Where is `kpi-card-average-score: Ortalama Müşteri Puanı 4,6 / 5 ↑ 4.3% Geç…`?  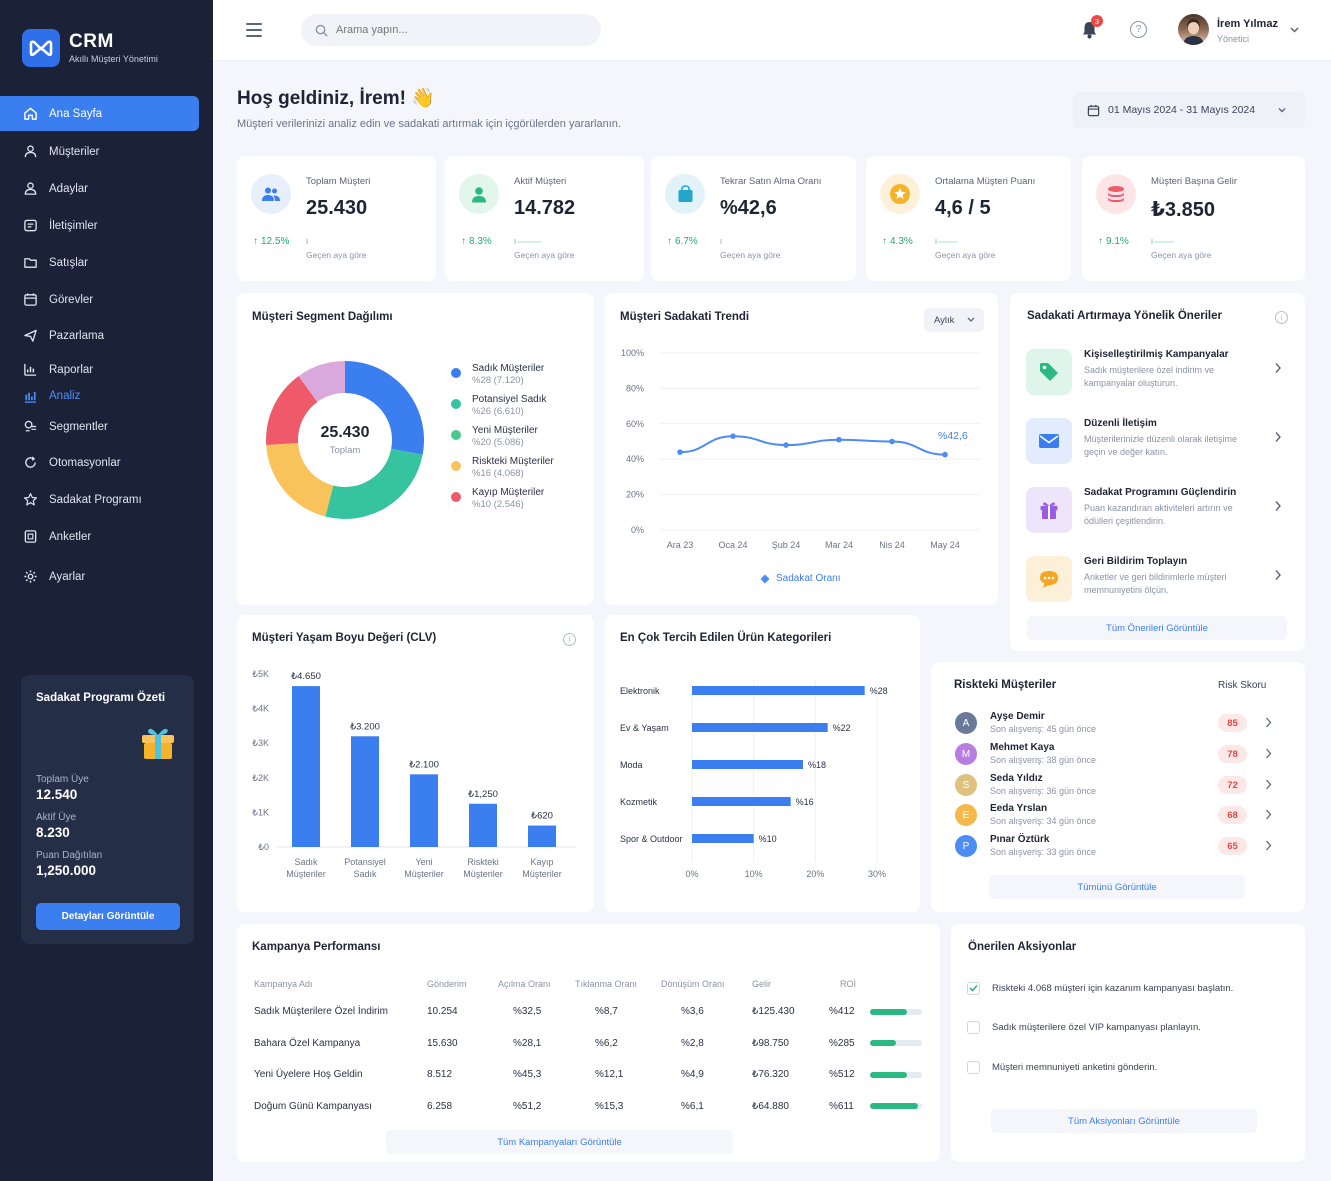 kpi-card-average-score: Ortalama Müşteri Puanı 4,6 / 5 ↑ 4.3% Geç… is located at coordinates (968, 218).